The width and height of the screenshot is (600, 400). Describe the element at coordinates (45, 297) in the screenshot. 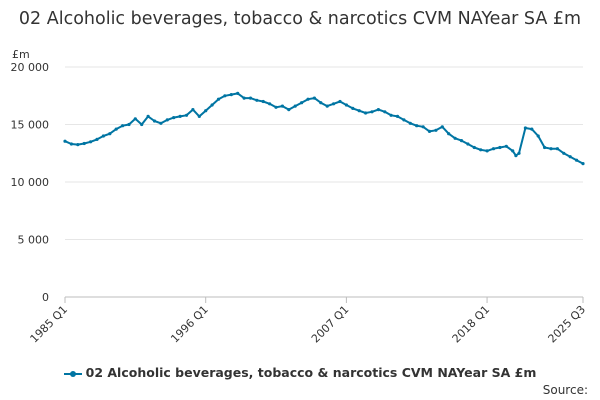

I see `y-tick-label: 0` at that location.